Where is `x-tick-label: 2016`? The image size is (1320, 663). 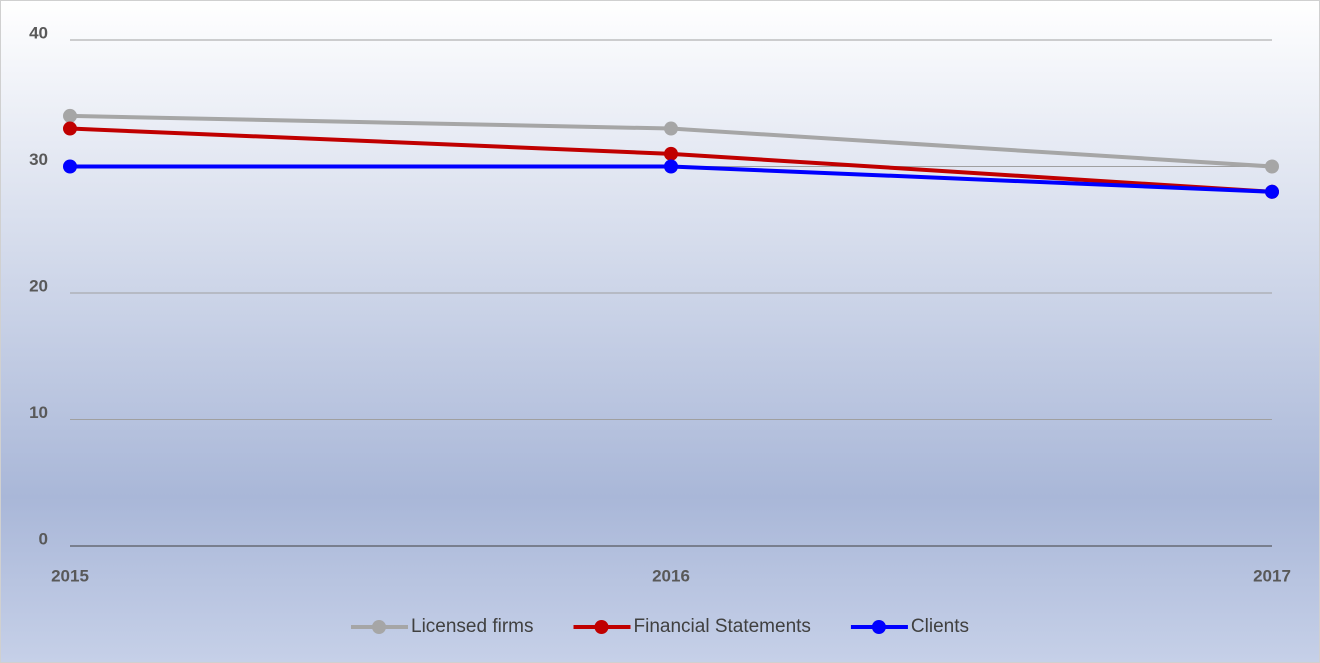 x-tick-label: 2016 is located at coordinates (671, 575).